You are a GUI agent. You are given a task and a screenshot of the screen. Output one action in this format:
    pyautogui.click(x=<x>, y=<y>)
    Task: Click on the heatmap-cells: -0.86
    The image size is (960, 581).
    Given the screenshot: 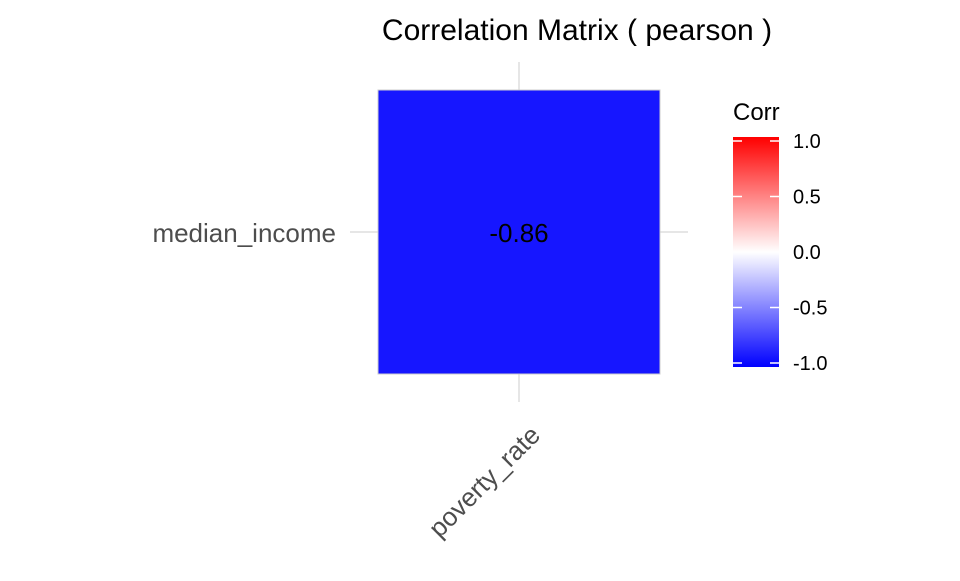 What is the action you would take?
    pyautogui.click(x=519, y=232)
    